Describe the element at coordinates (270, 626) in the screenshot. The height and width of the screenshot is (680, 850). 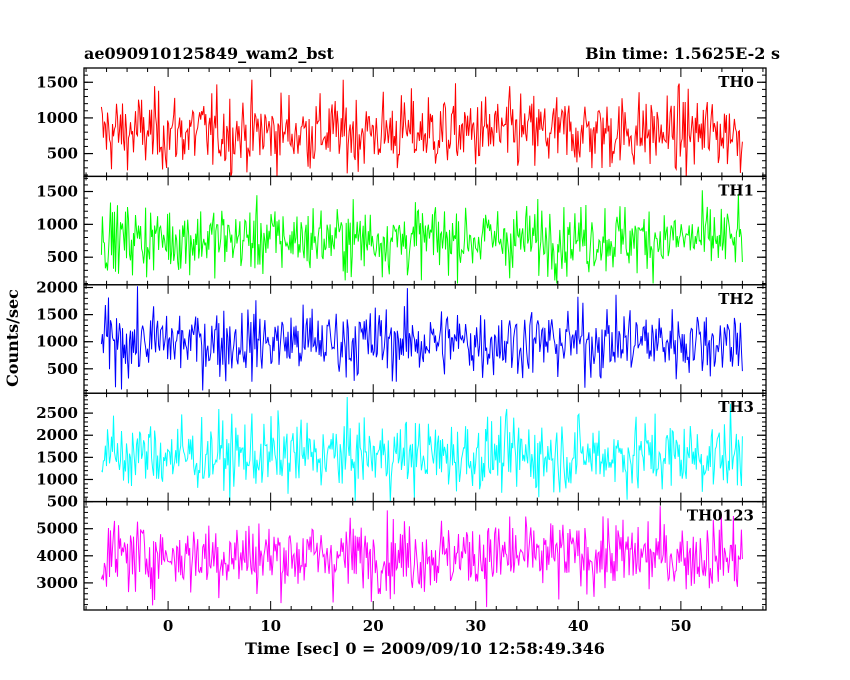
I see `x-tick-label: 10` at that location.